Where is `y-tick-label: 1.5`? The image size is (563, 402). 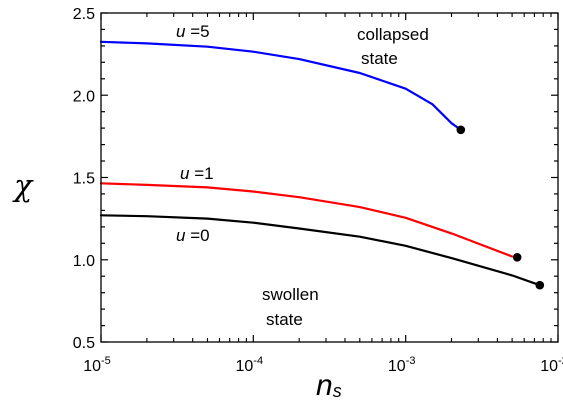
y-tick-label: 1.5 is located at coordinates (84, 179).